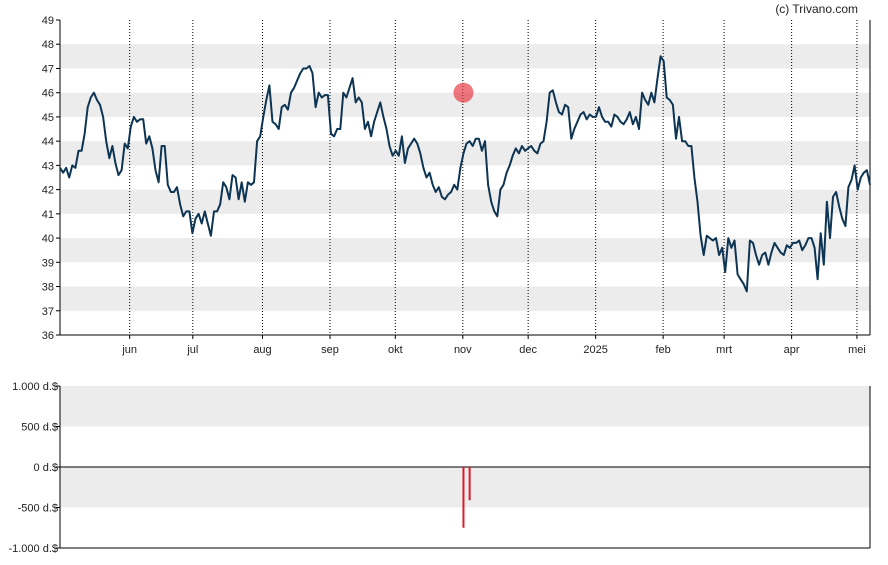  What do you see at coordinates (463, 350) in the screenshot?
I see `month-tick-label: nov` at bounding box center [463, 350].